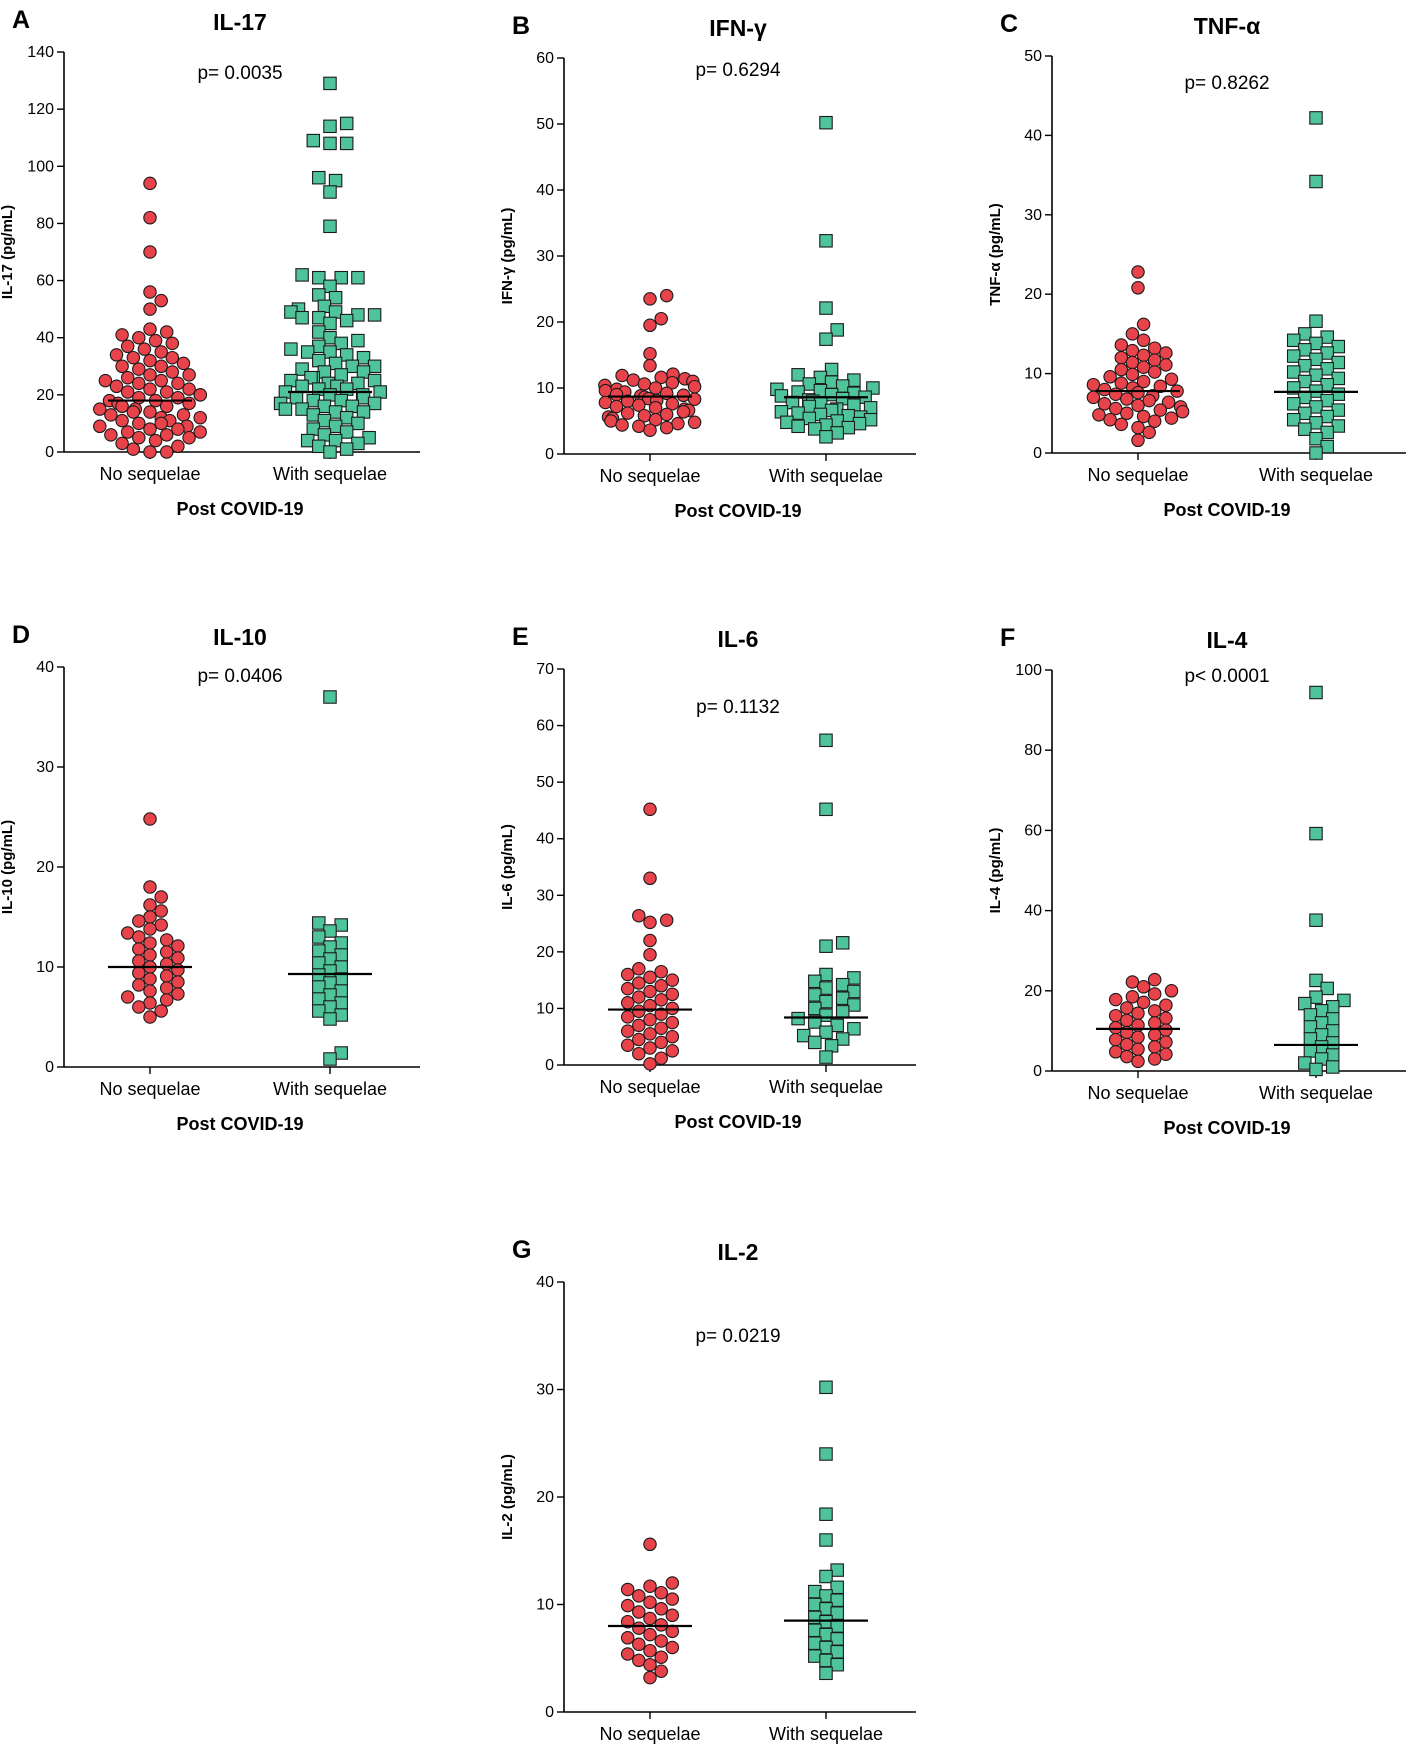  Describe the element at coordinates (1138, 356) in the screenshot. I see `series-no-sequelae` at that location.